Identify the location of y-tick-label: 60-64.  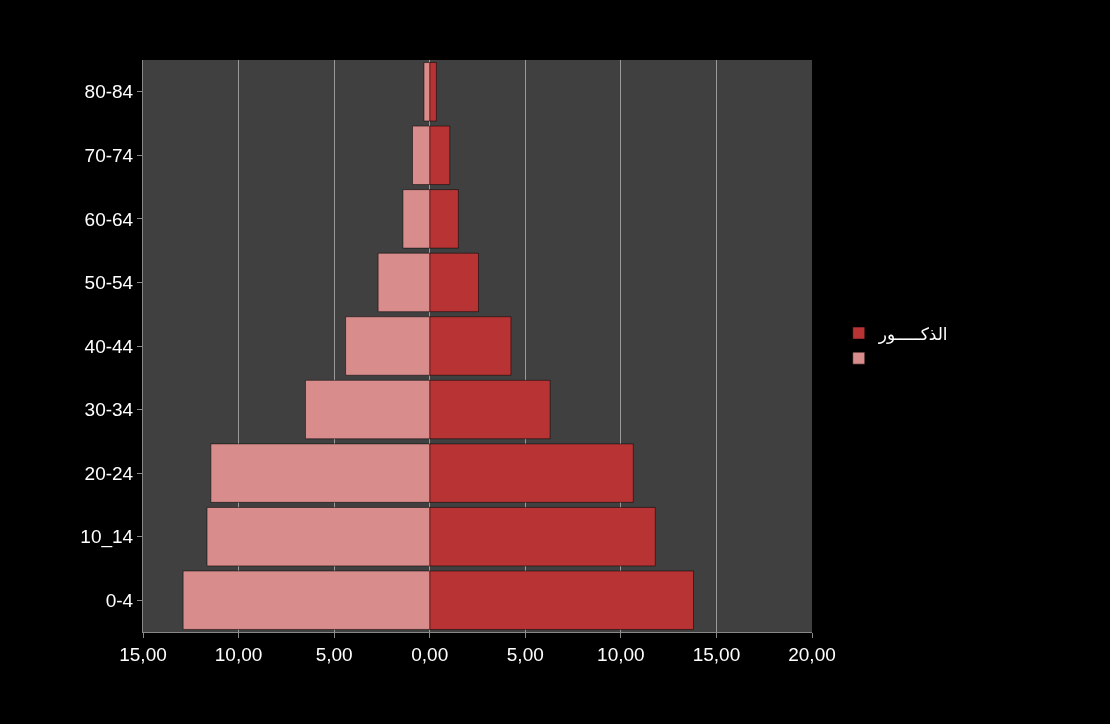
(109, 219).